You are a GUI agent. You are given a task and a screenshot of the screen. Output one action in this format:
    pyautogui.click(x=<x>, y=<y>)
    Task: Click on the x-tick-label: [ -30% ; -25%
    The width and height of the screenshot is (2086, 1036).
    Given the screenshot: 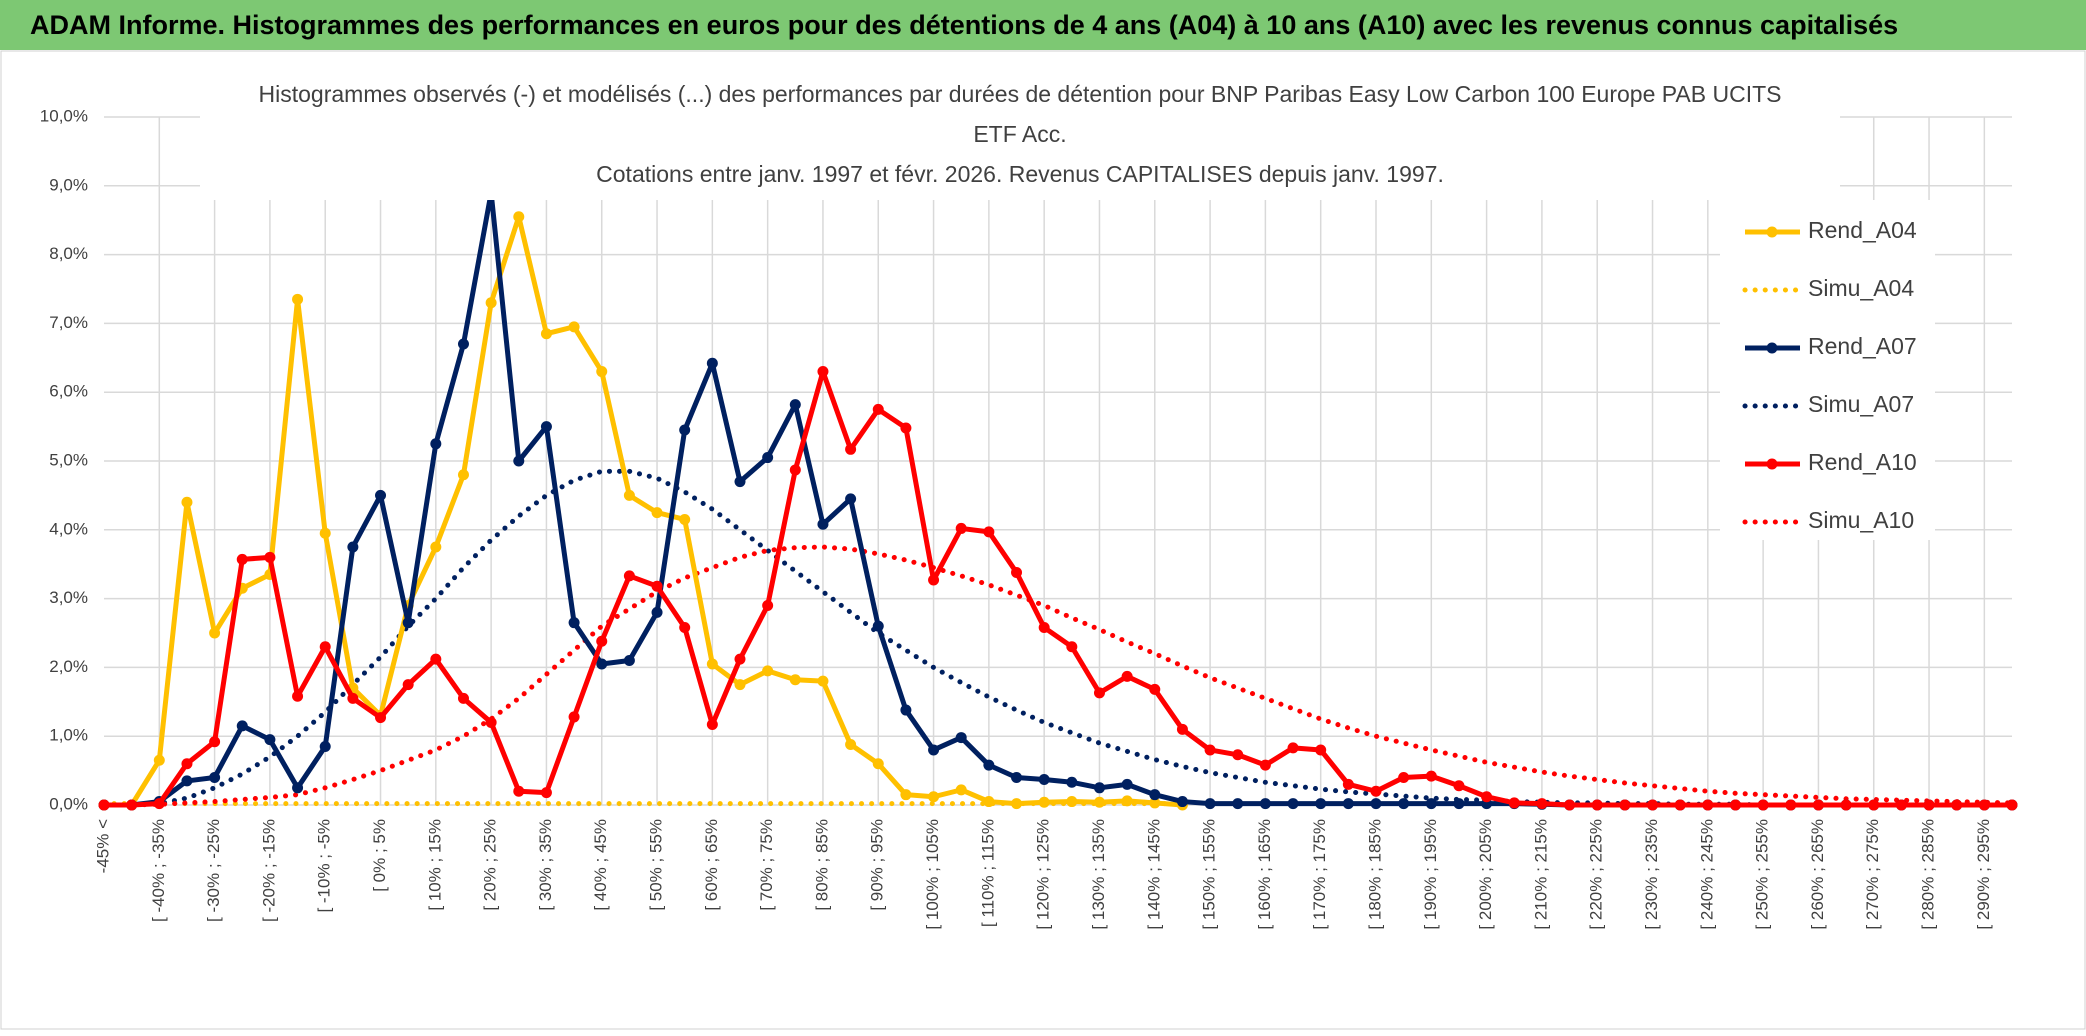 What is the action you would take?
    pyautogui.click(x=213, y=870)
    